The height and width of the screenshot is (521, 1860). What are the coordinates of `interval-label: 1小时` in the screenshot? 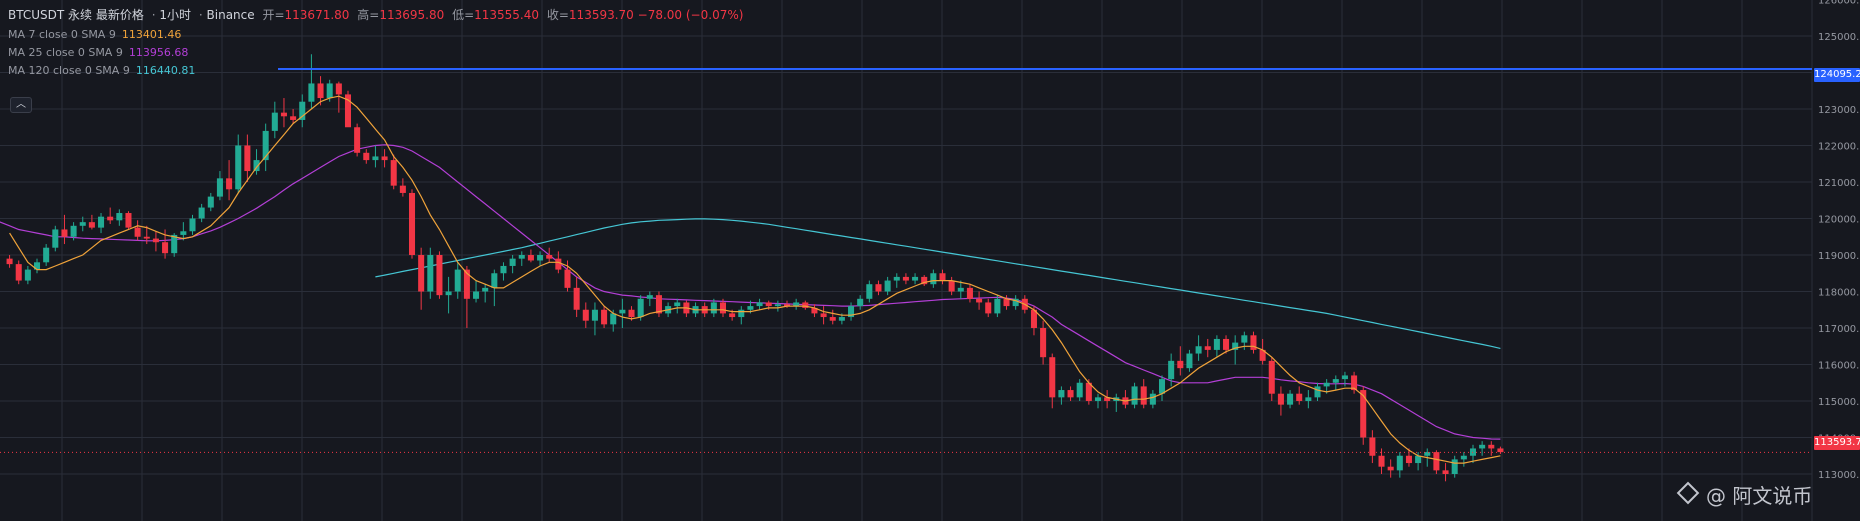 It's located at (175, 15).